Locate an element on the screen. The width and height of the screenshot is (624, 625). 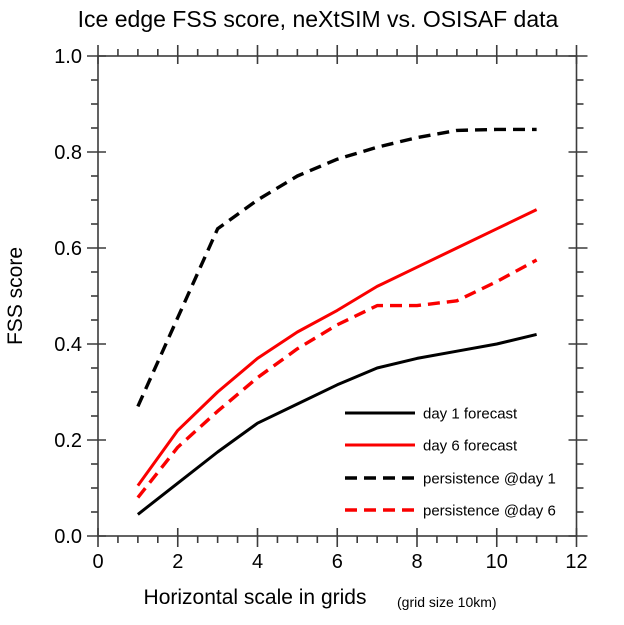
x-tick-label: 2 is located at coordinates (177, 562).